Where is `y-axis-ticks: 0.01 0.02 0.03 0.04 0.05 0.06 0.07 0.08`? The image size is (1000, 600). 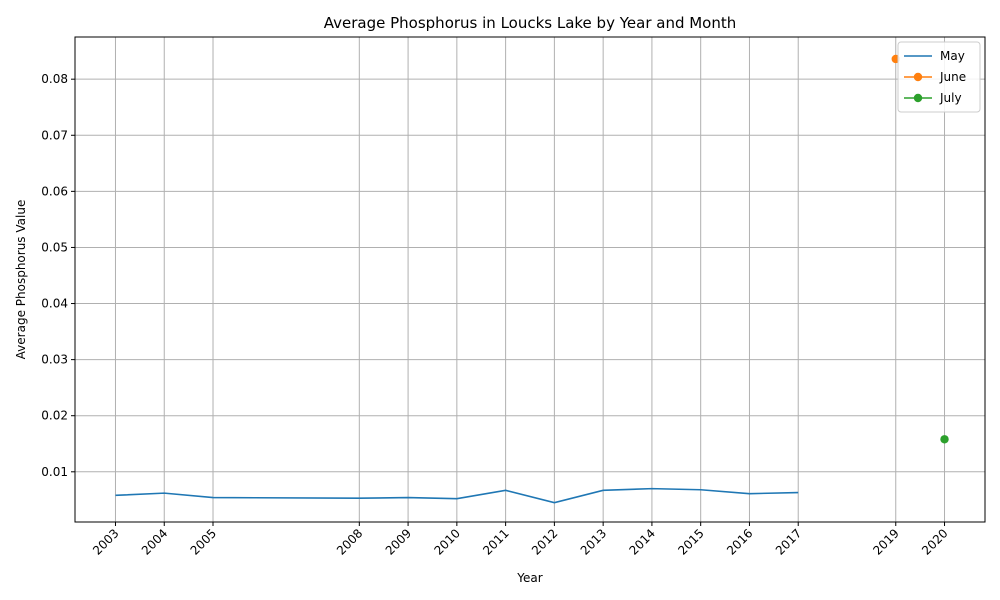
y-axis-ticks: 0.01 0.02 0.03 0.04 0.05 0.06 0.07 0.08 is located at coordinates (58, 275).